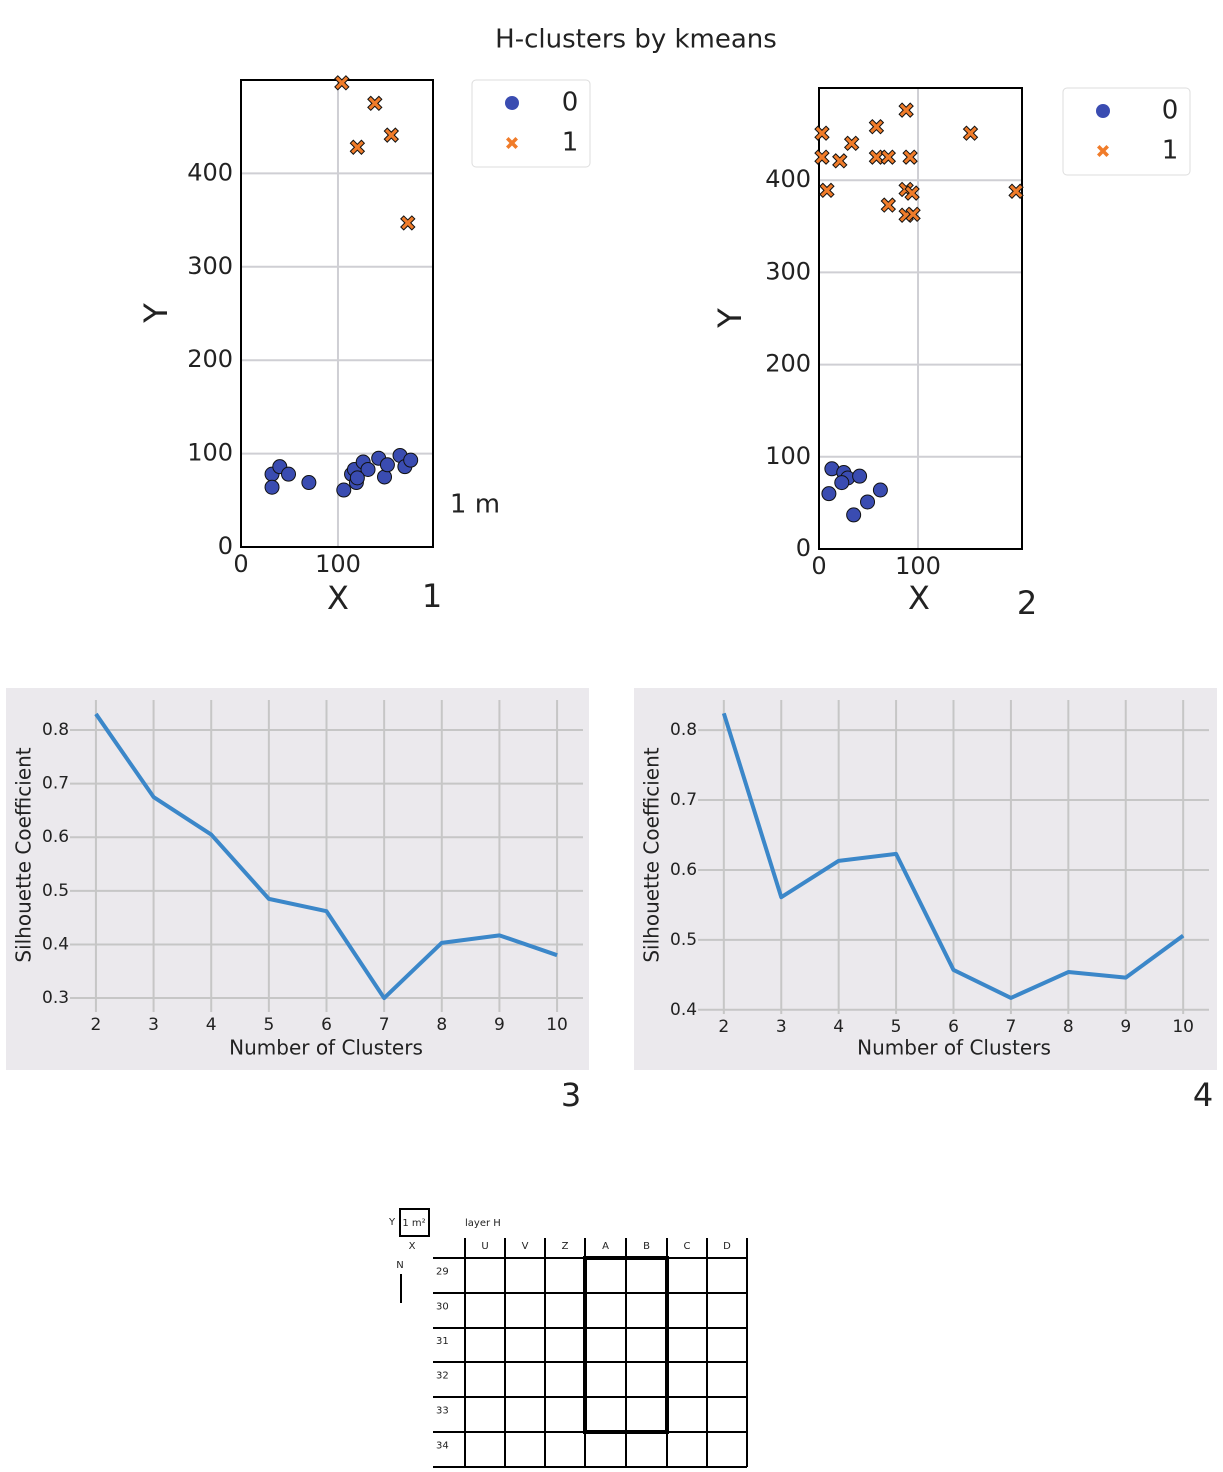  Describe the element at coordinates (571, 1095) in the screenshot. I see `panel-label: 3` at that location.